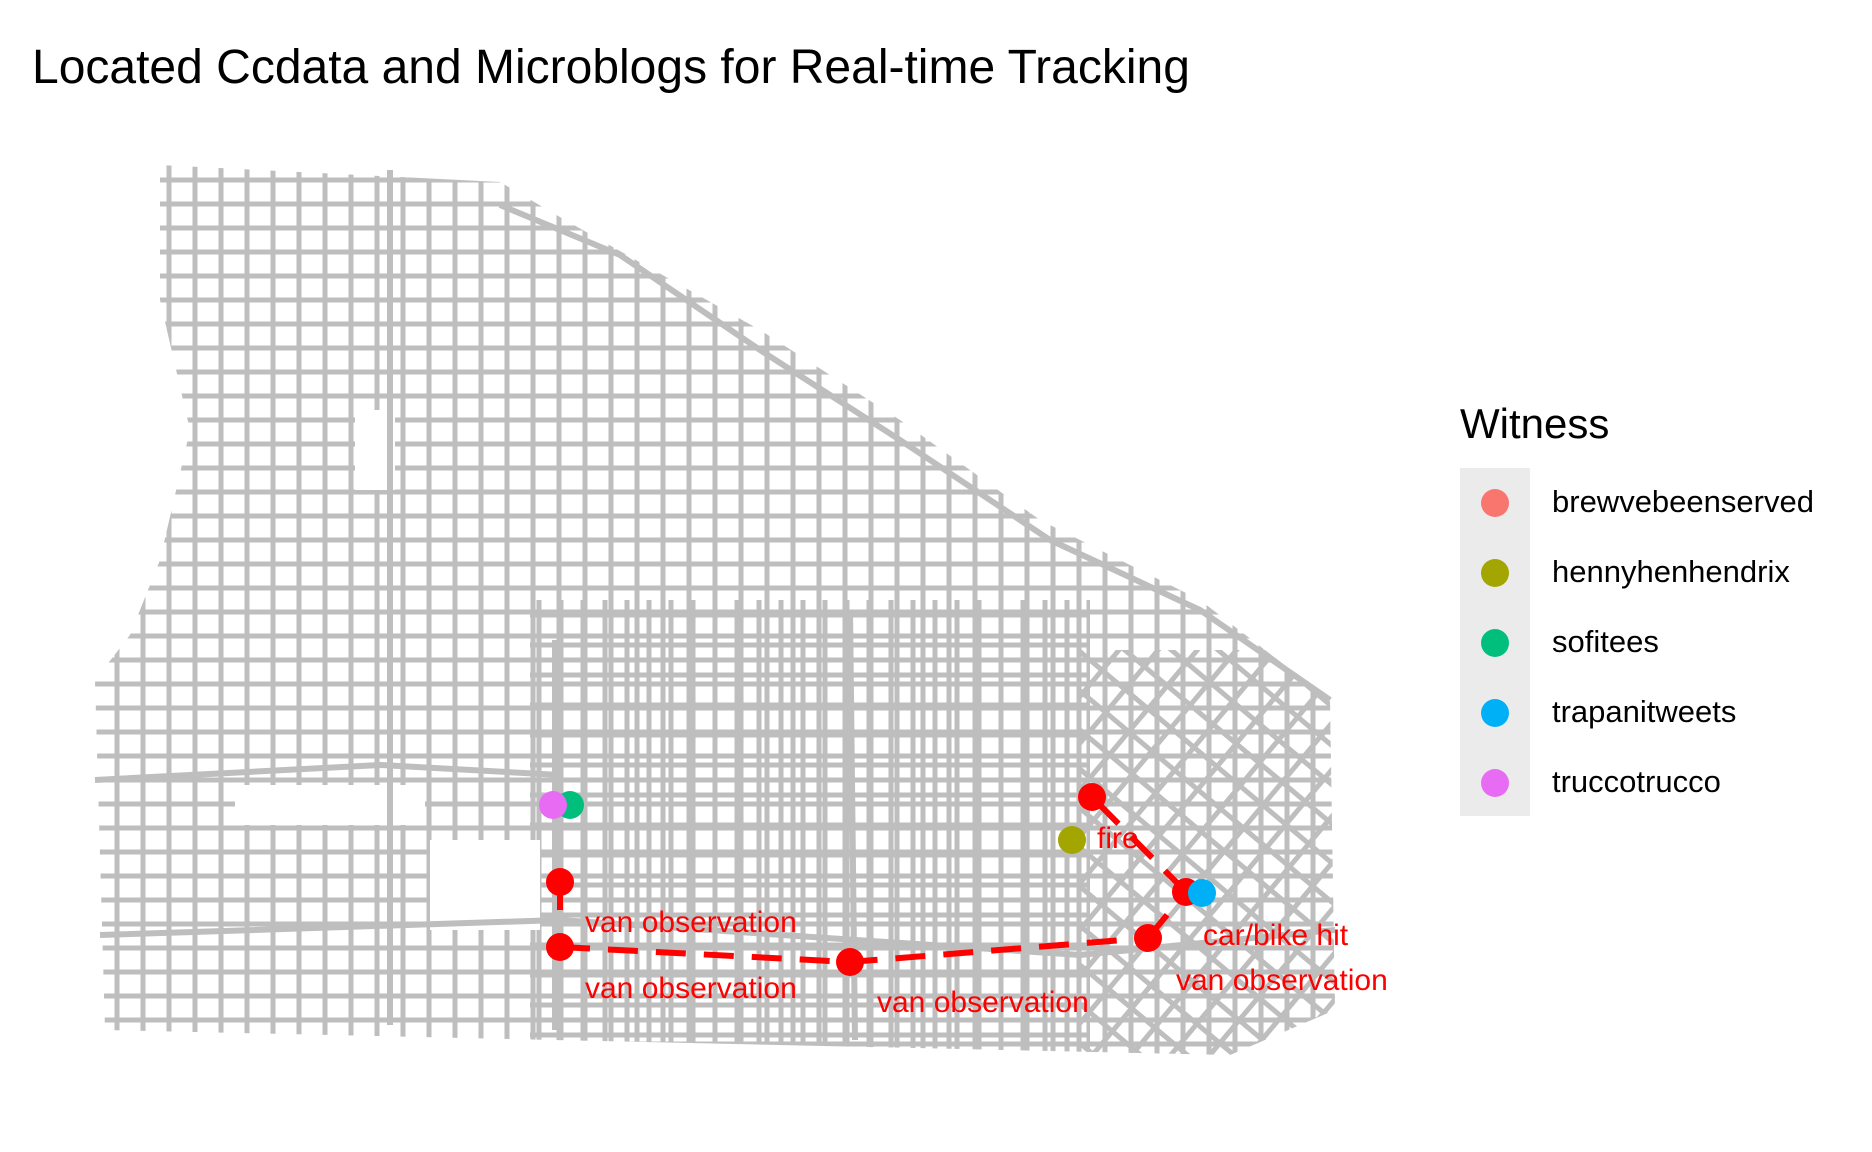  I want to click on legend-item-trapanitweets: trapanitweets, so click(1666, 713).